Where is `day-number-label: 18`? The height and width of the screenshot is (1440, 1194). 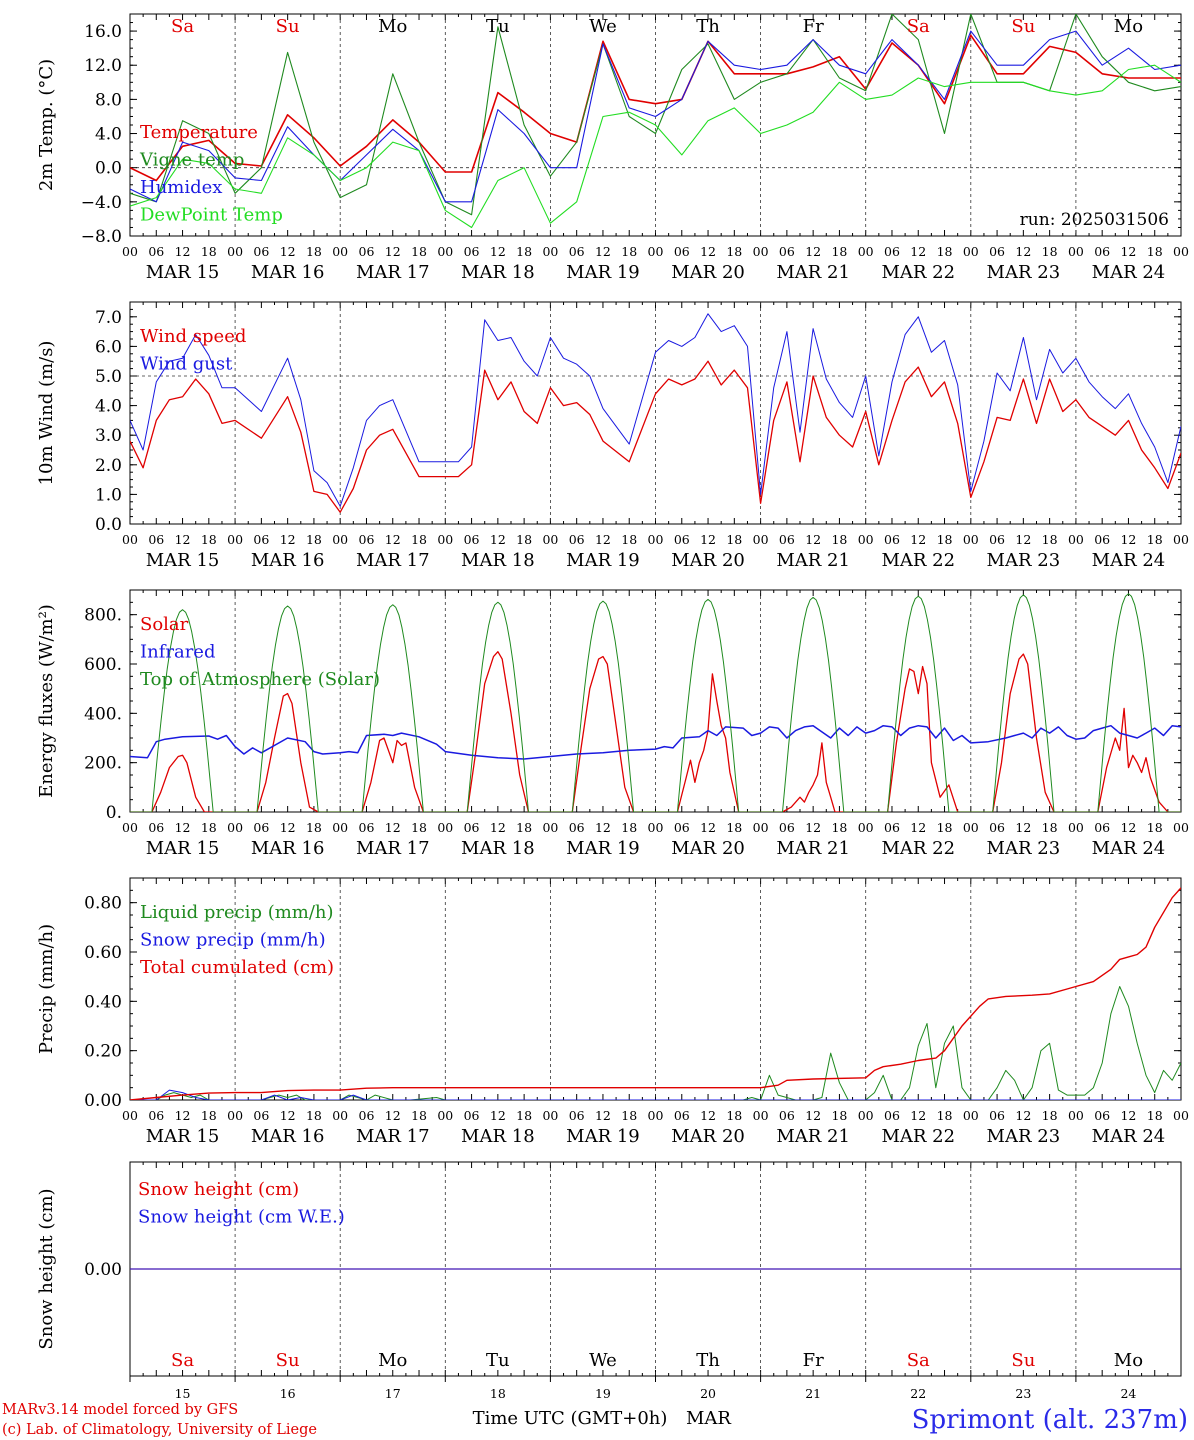 day-number-label: 18 is located at coordinates (498, 1393).